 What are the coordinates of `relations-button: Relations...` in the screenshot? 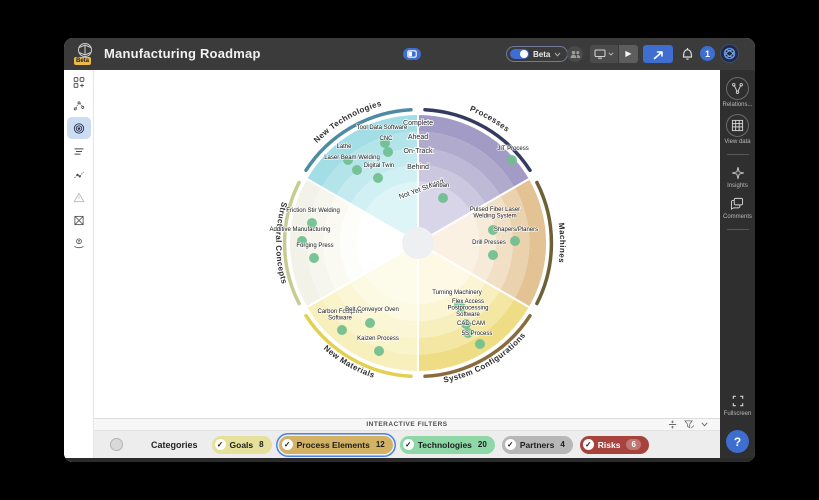 It's located at (737, 92).